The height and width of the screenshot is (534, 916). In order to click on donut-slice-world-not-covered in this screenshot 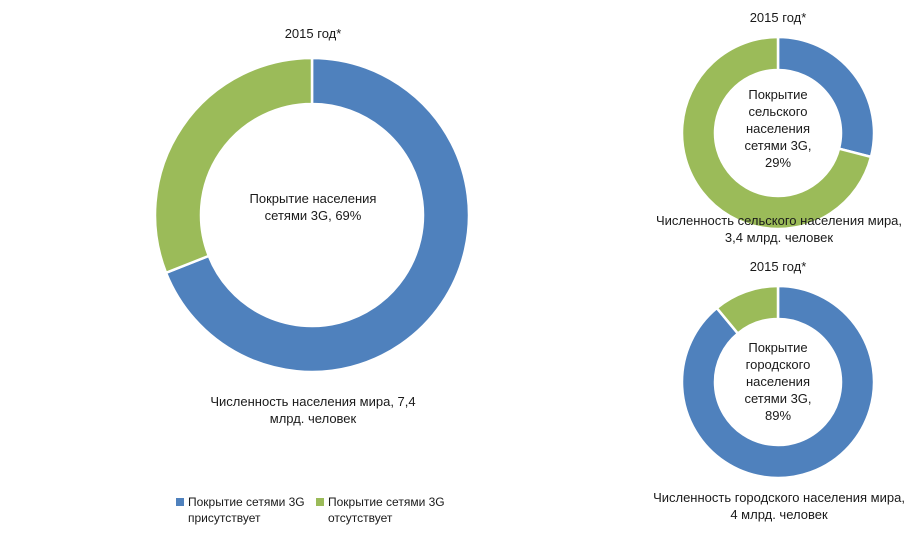, I will do `click(233, 165)`.